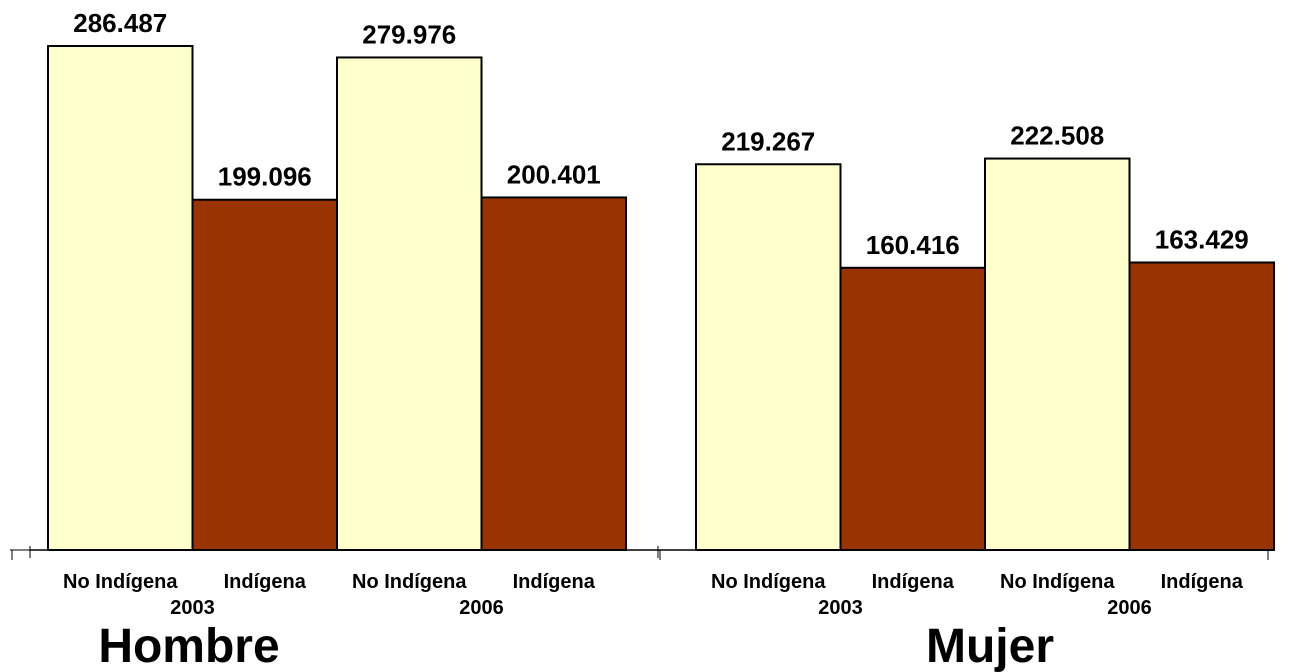 Image resolution: width=1290 pixels, height=672 pixels. Describe the element at coordinates (990, 646) in the screenshot. I see `group-label-mujer: Mujer` at that location.